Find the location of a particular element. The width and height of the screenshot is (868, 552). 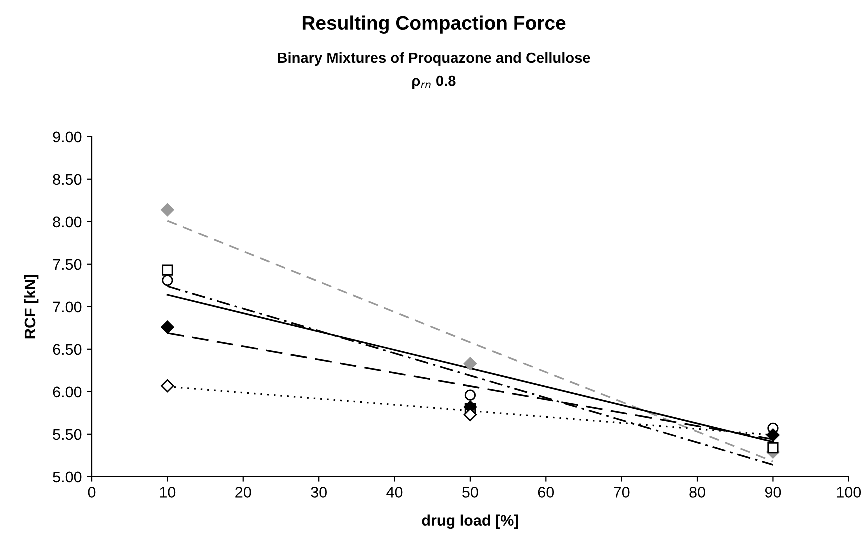

x-tick-label: 0 is located at coordinates (92, 492).